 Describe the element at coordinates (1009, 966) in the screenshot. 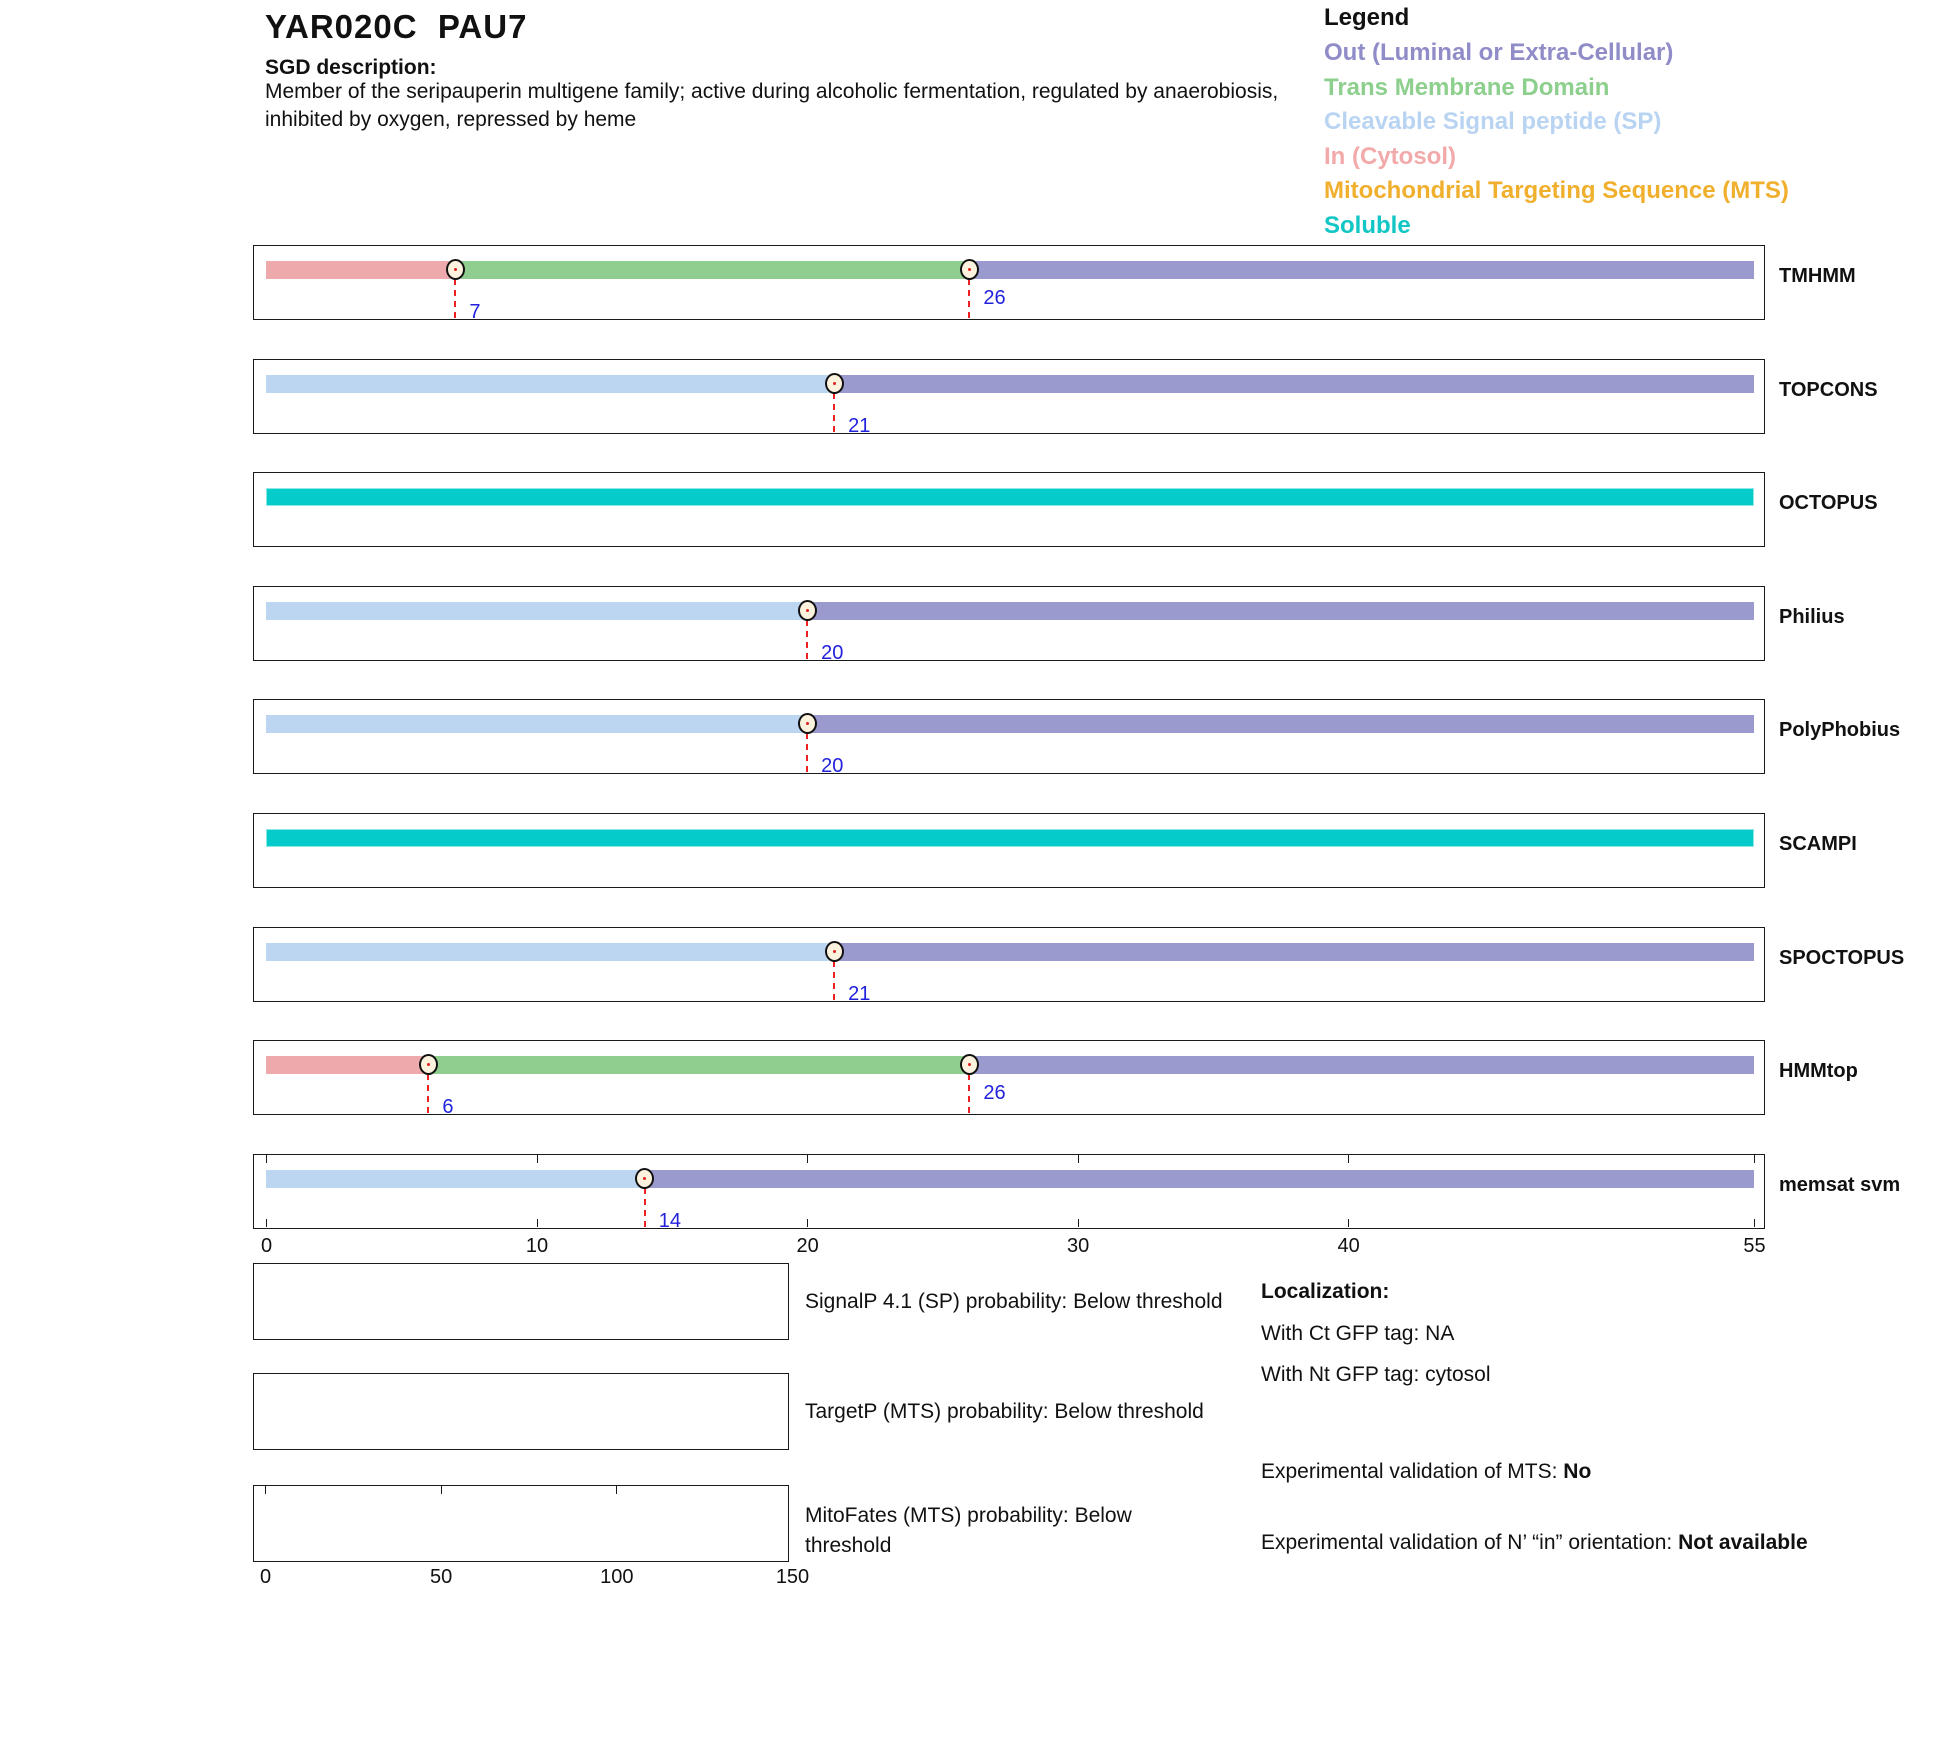

I see `prediction-track-spoctopus: 21` at that location.